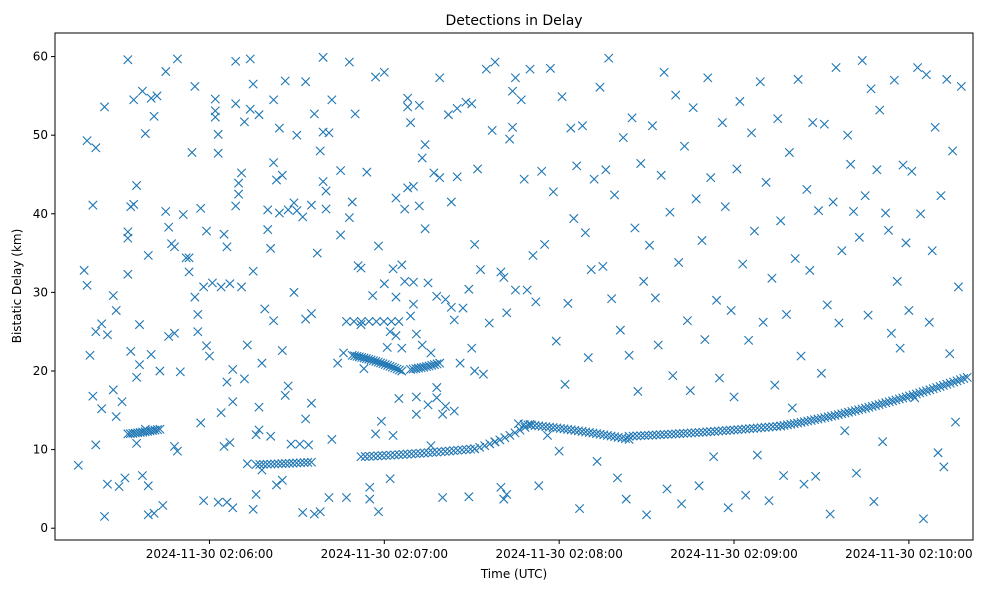 The image size is (989, 590). Describe the element at coordinates (908, 554) in the screenshot. I see `x-tick-label-4: 2024-11-30 02:10:00` at that location.